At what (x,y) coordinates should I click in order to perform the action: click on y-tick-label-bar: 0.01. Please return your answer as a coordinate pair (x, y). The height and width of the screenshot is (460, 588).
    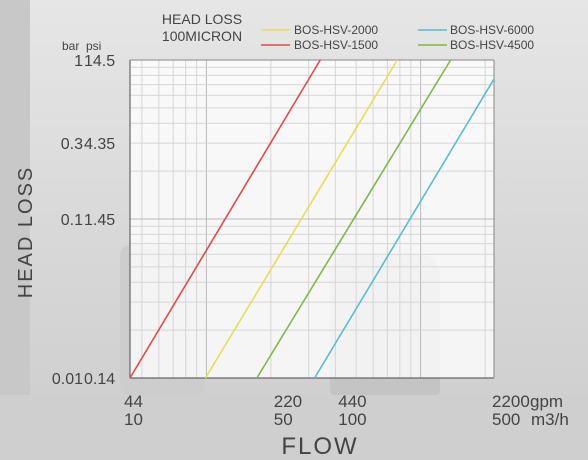
    Looking at the image, I should click on (67, 379).